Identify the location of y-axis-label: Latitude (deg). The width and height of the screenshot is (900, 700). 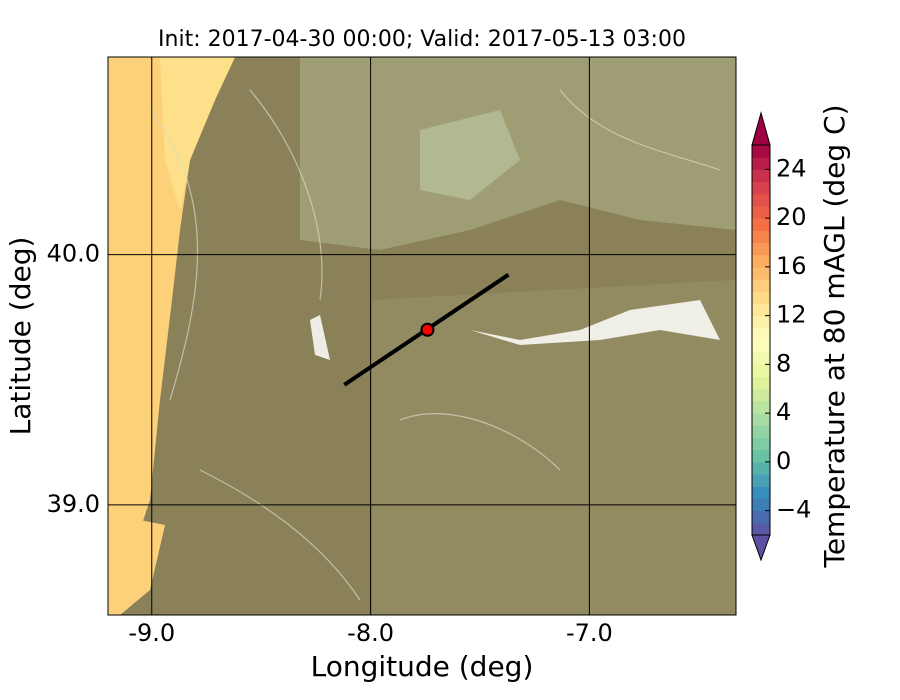
(20, 336).